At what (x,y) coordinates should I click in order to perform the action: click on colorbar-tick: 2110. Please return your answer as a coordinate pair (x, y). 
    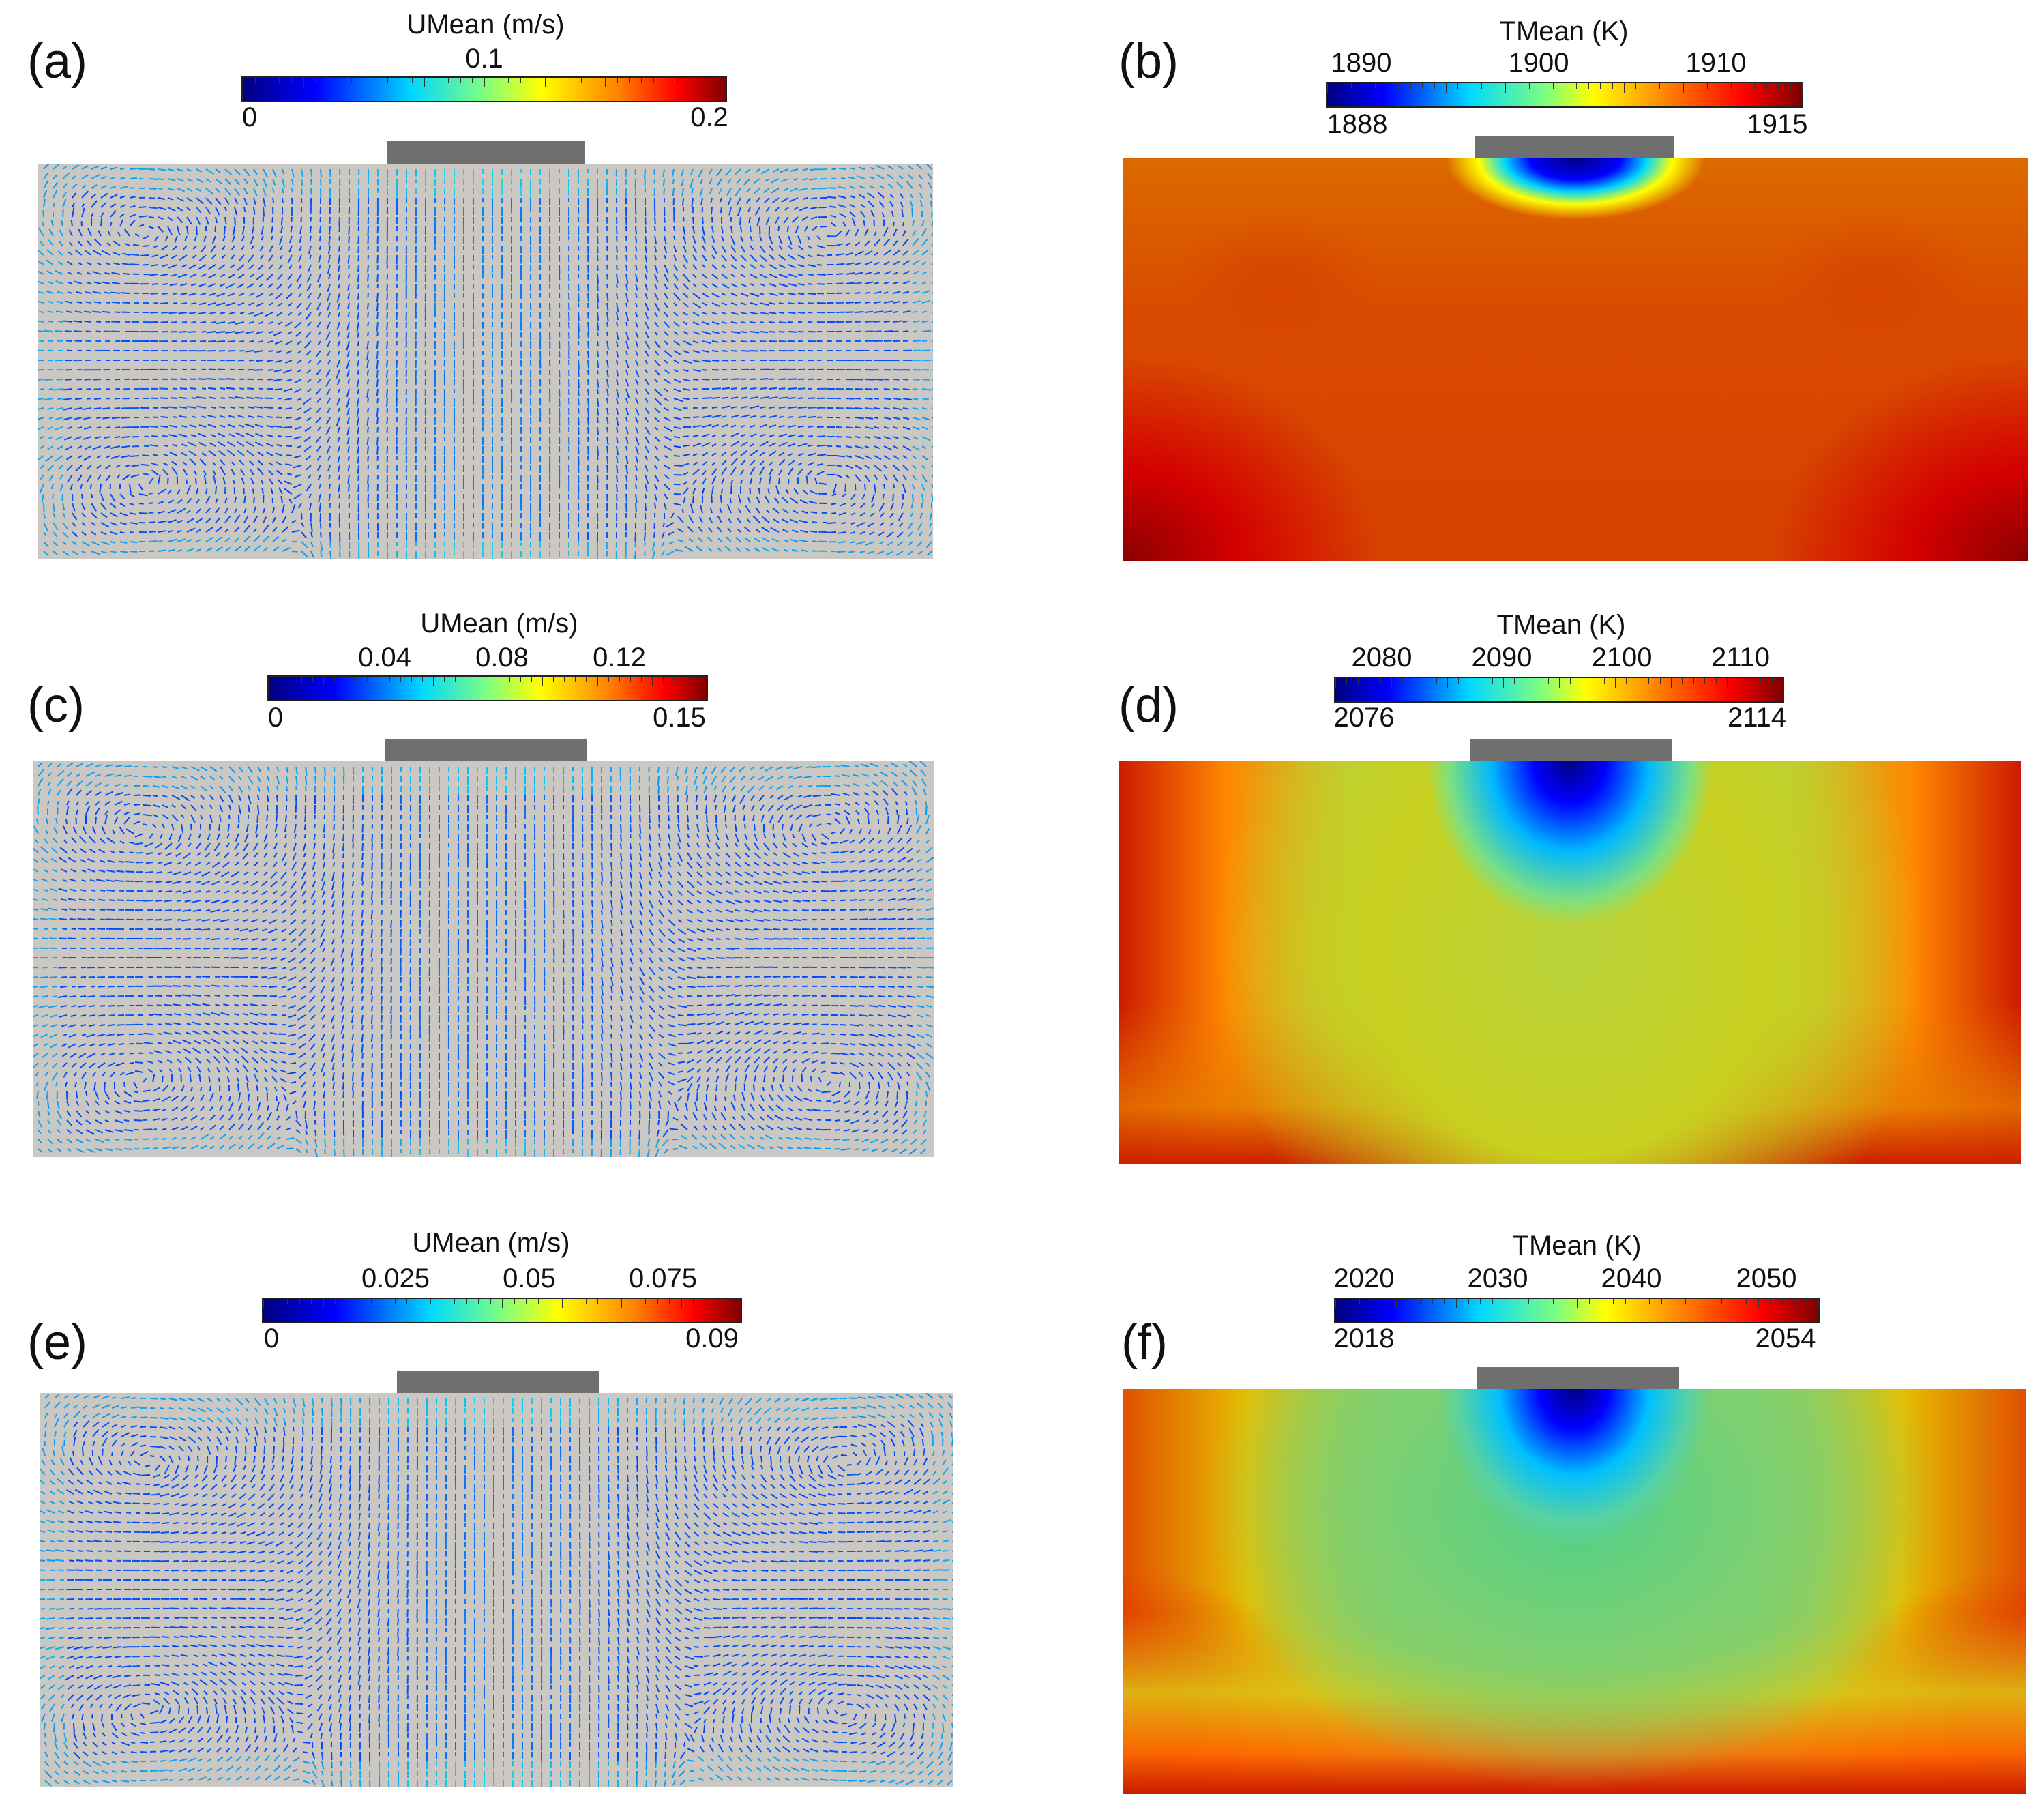
    Looking at the image, I should click on (1740, 658).